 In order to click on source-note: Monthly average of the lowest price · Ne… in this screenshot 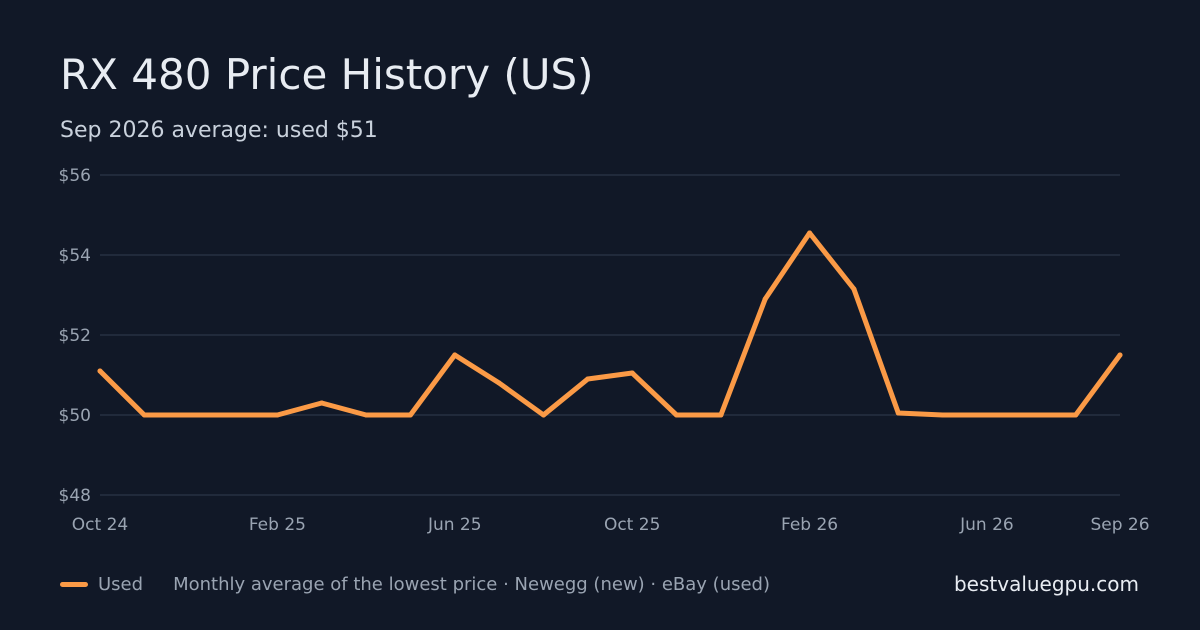, I will do `click(472, 584)`.